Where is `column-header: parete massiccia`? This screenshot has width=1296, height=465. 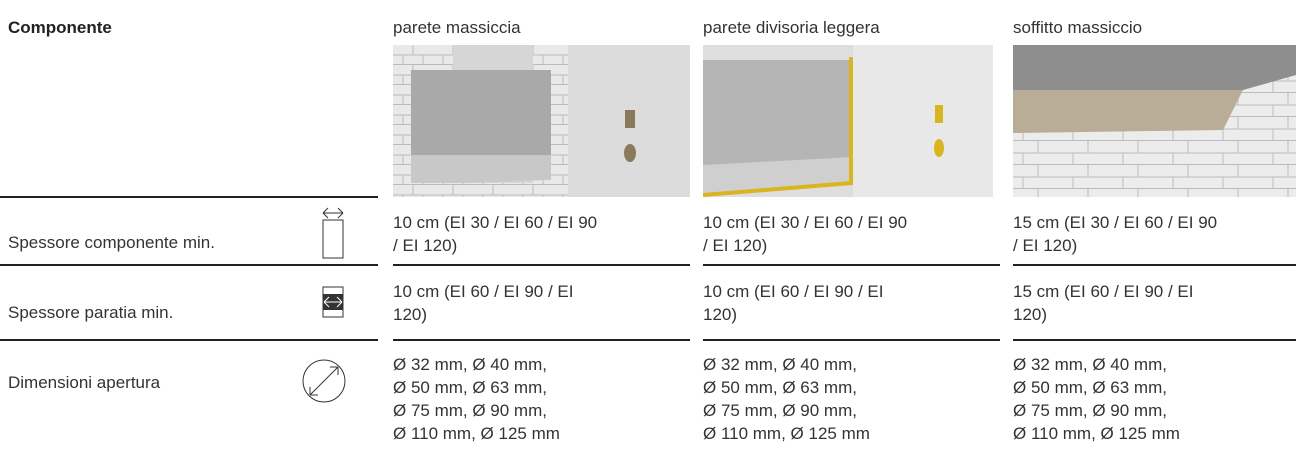 column-header: parete massiccia is located at coordinates (457, 27).